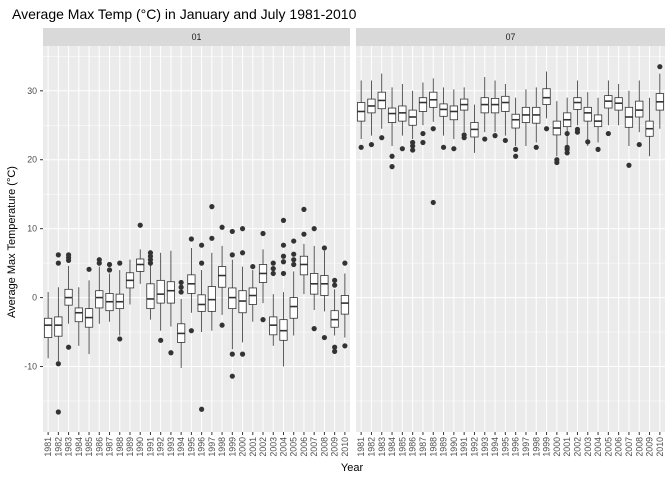 This screenshot has height=480, width=672. Describe the element at coordinates (242, 291) in the screenshot. I see `boxplot-2000` at that location.